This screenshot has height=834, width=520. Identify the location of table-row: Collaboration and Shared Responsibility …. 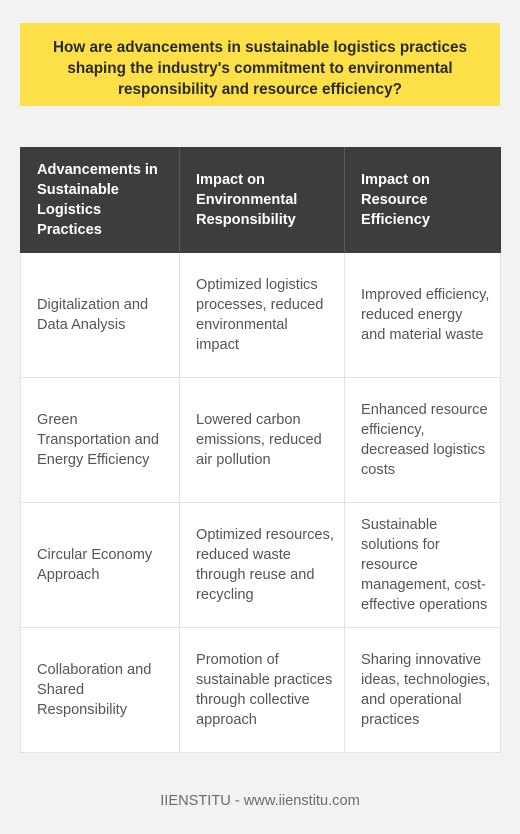
(260, 690).